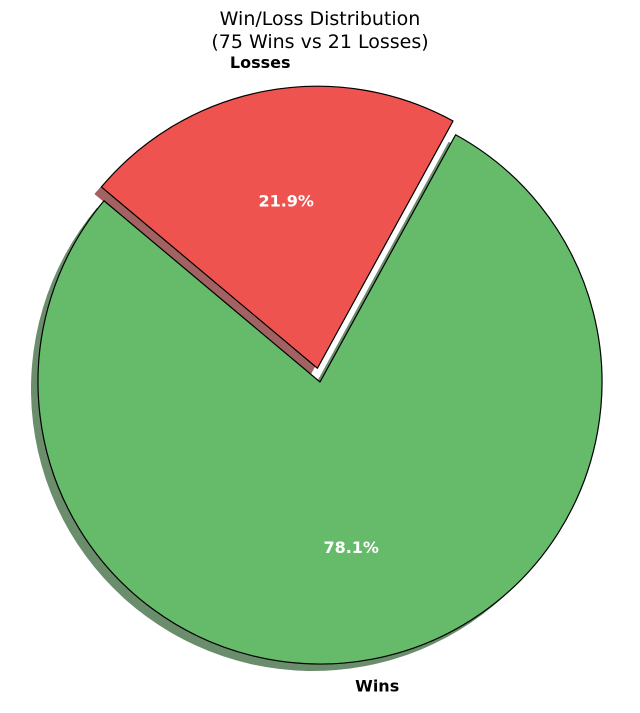 This screenshot has height=713, width=640. I want to click on percent-label-losses: 21.9%, so click(286, 200).